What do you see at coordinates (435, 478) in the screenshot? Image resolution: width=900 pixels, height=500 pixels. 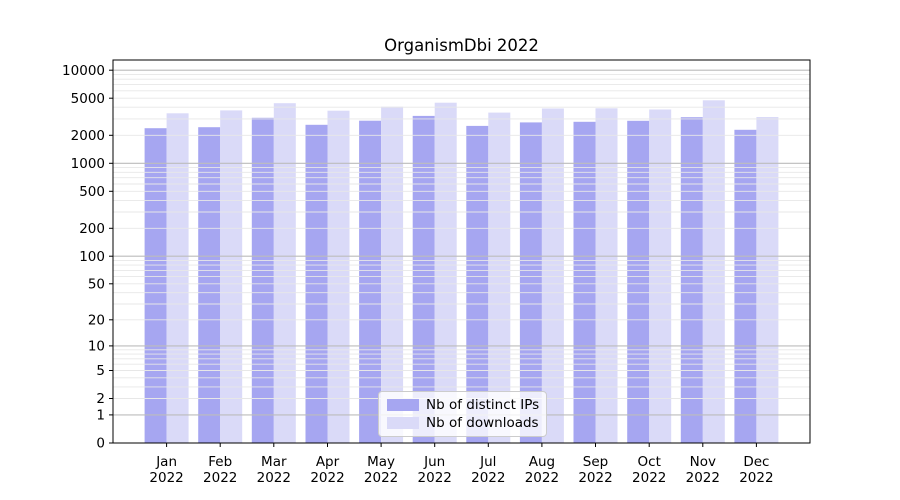 I see `x-tick-label-year-jun: 2022` at bounding box center [435, 478].